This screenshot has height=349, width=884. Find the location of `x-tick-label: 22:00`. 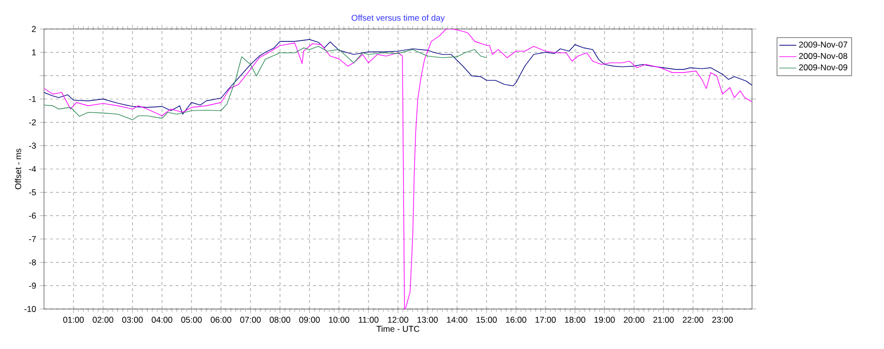

x-tick-label: 22:00 is located at coordinates (693, 319).